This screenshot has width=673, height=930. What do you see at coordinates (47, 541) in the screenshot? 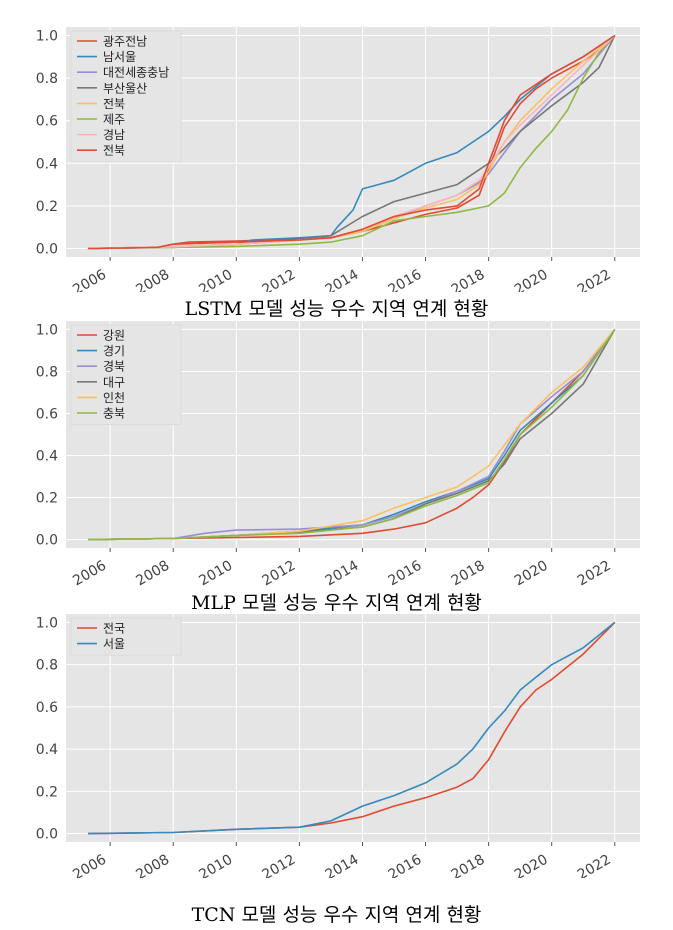
I see `mlp-y-tick-label: 0.0` at bounding box center [47, 541].